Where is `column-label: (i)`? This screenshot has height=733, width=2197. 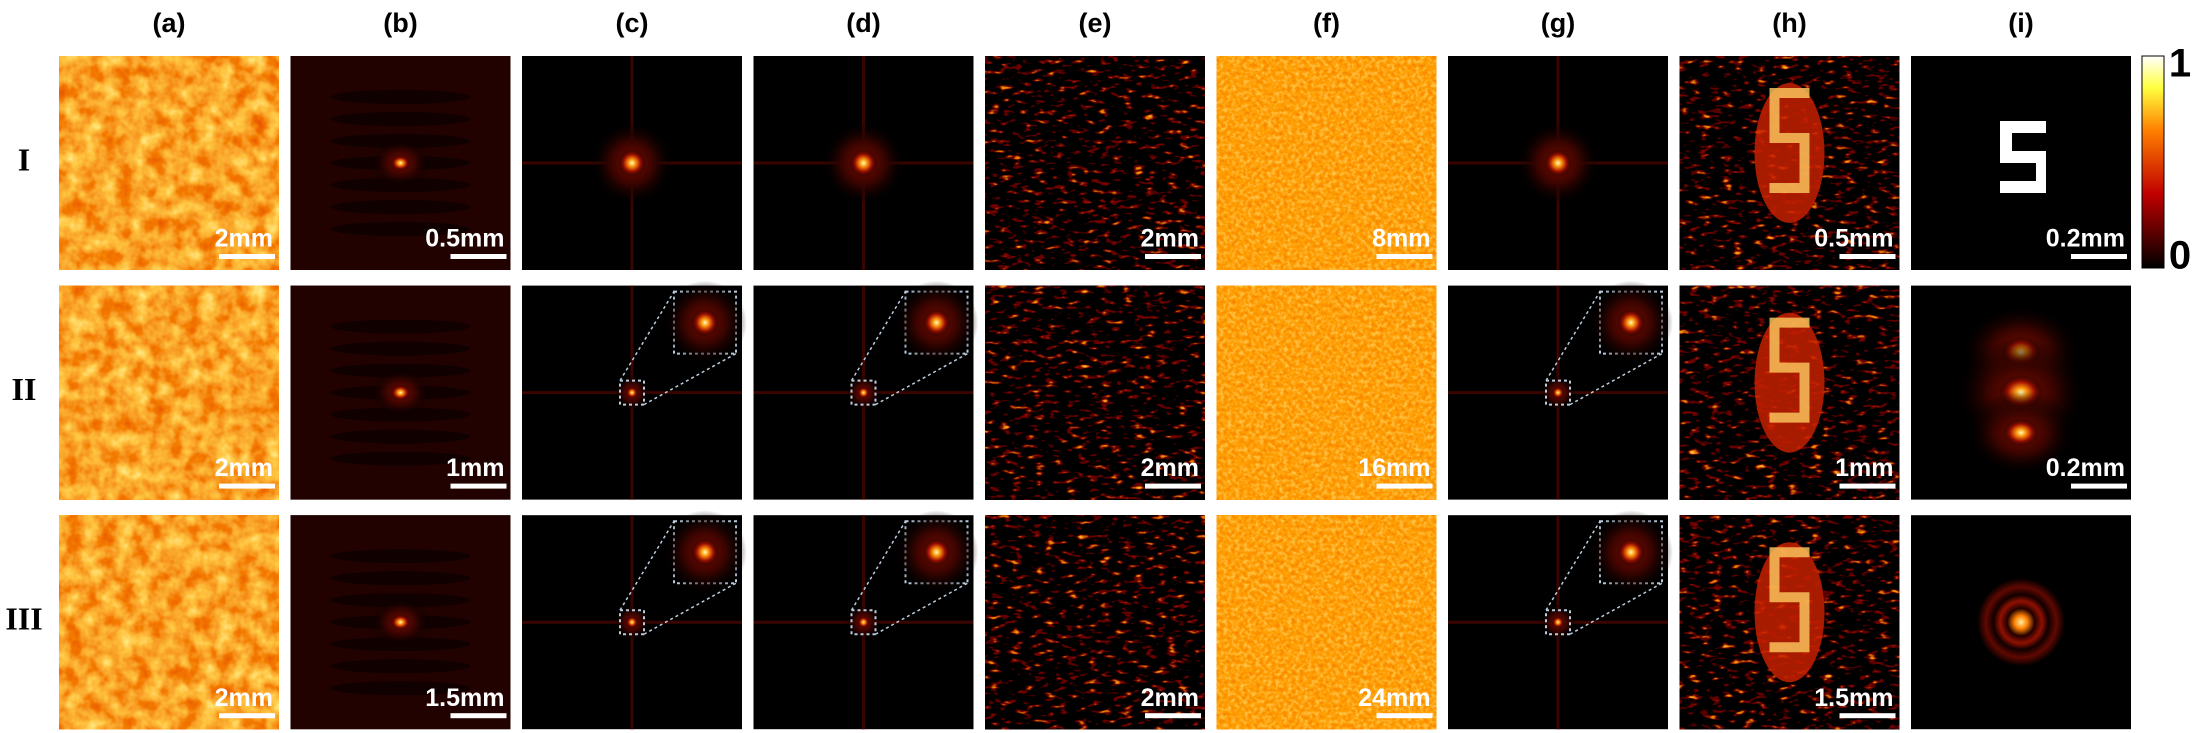 column-label: (i) is located at coordinates (2020, 23).